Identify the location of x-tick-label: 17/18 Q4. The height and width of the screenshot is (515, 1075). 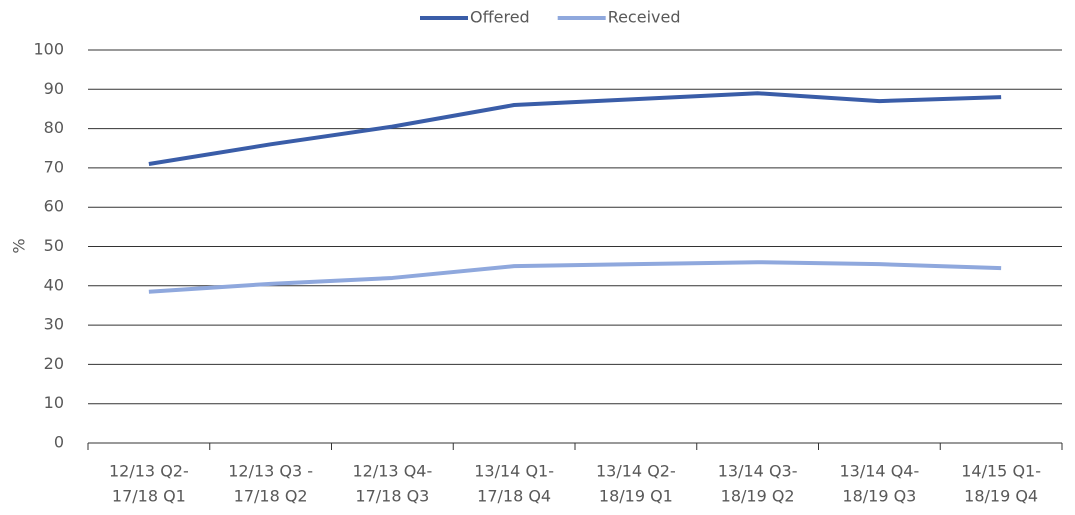
(514, 496).